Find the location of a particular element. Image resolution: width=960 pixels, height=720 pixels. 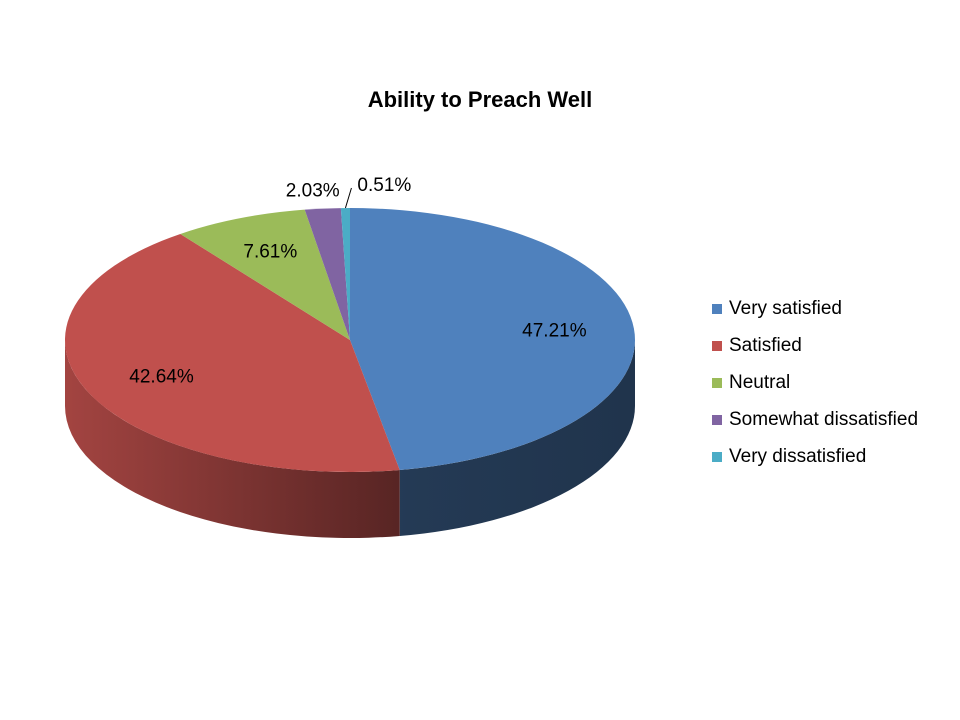

chart-title: Ability to Preach Well is located at coordinates (480, 99).